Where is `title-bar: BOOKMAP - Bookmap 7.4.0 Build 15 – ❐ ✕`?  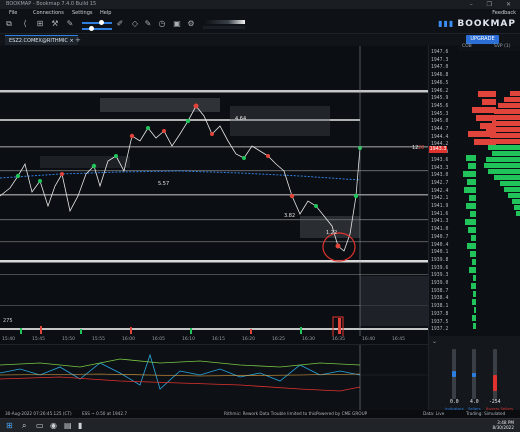
title-bar: BOOKMAP - Bookmap 7.4.0 Build 15 – ❐ ✕ is located at coordinates (260, 4).